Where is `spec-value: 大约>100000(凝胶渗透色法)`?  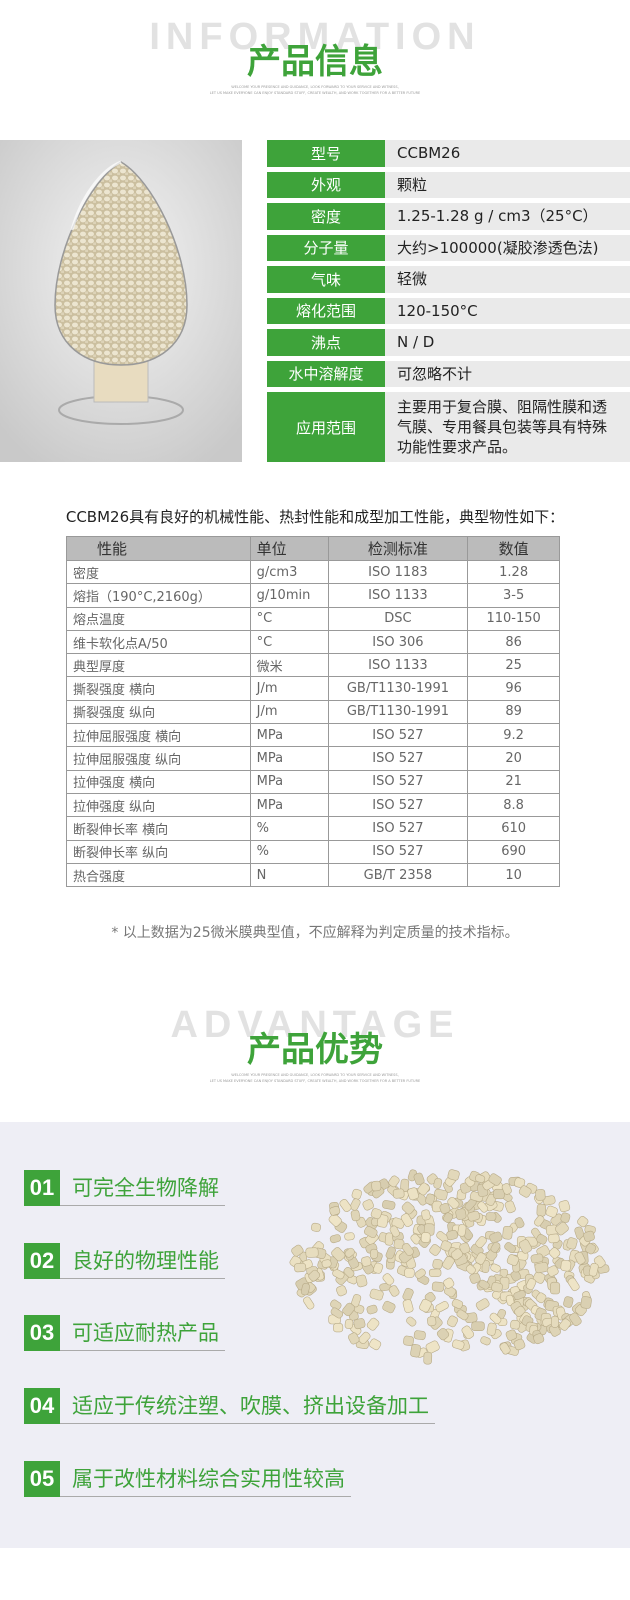 spec-value: 大约>100000(凝胶渗透色法) is located at coordinates (507, 247).